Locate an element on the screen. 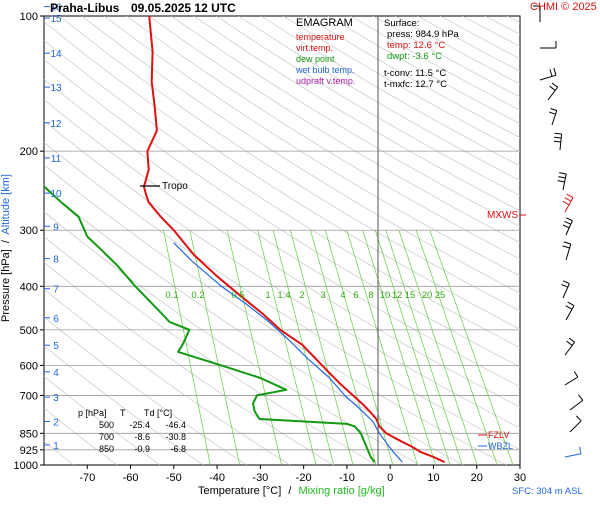  altitude-tick-label: 10 is located at coordinates (56, 194).